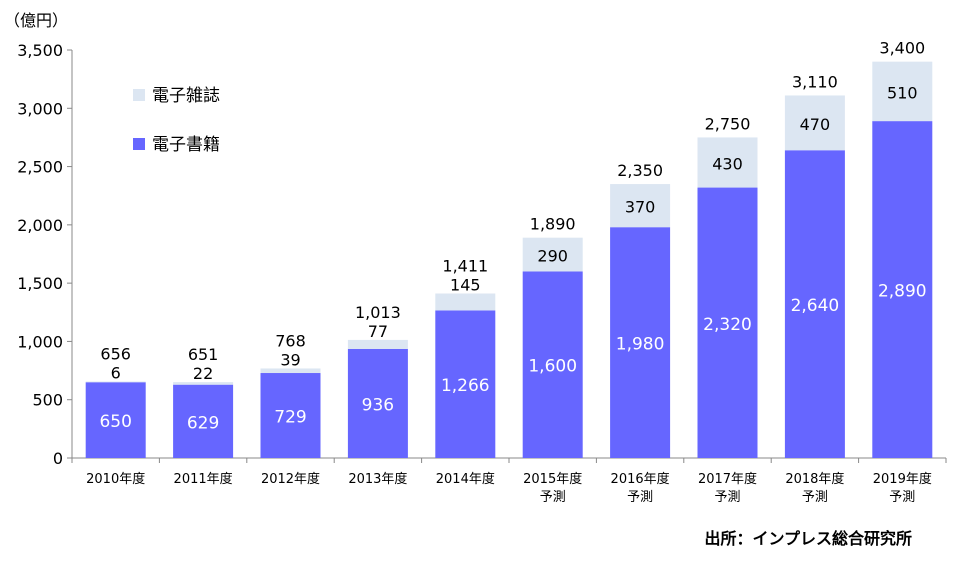 The height and width of the screenshot is (570, 960). What do you see at coordinates (40, 108) in the screenshot?
I see `y-tick-label: 3,000` at bounding box center [40, 108].